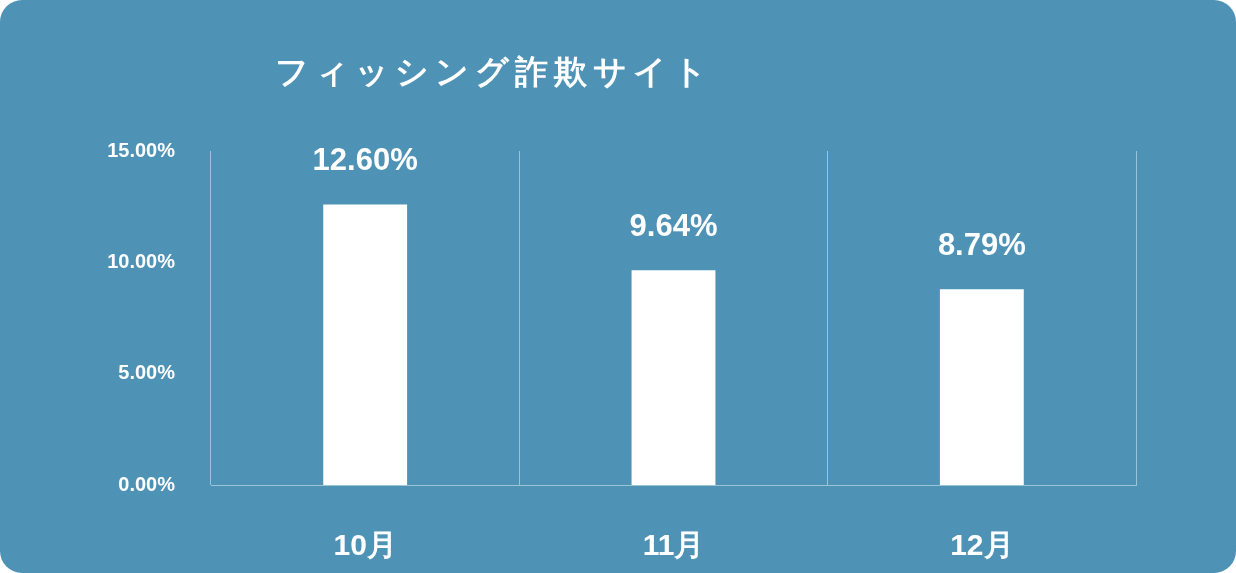  What do you see at coordinates (673, 545) in the screenshot?
I see `x-tick-label: 11月` at bounding box center [673, 545].